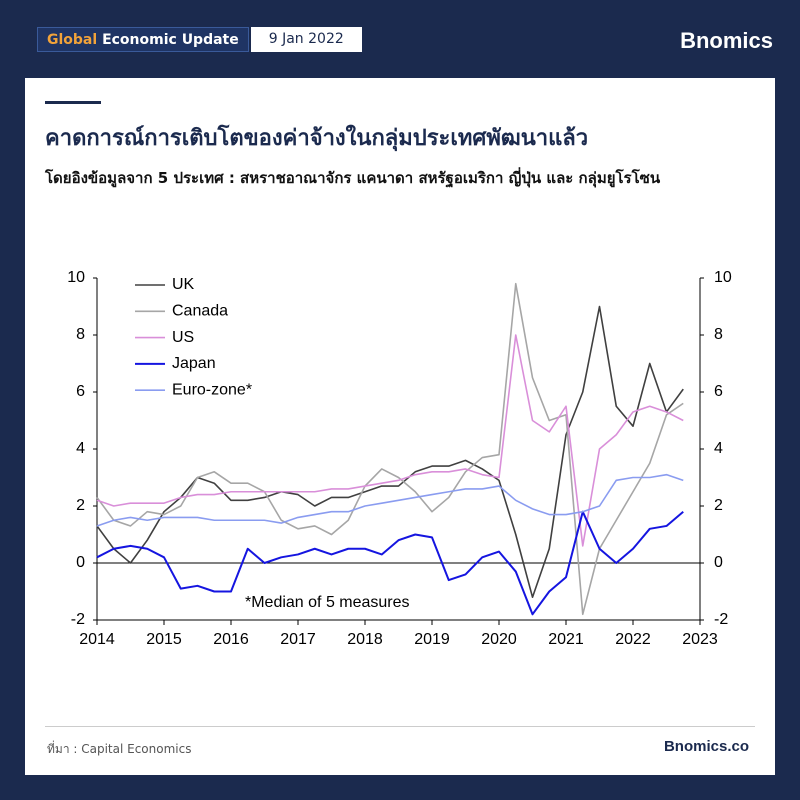  What do you see at coordinates (306, 39) in the screenshot?
I see `date: 9 Jan 2022` at bounding box center [306, 39].